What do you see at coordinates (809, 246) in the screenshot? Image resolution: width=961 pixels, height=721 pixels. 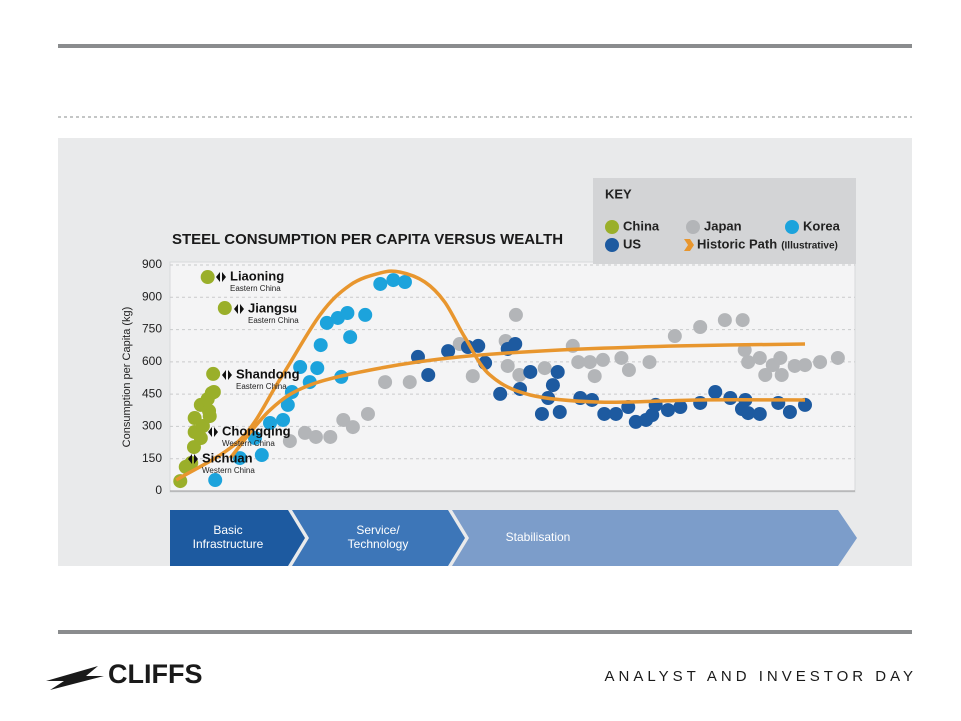 I see `legend-note: (Illustrative)` at bounding box center [809, 246].